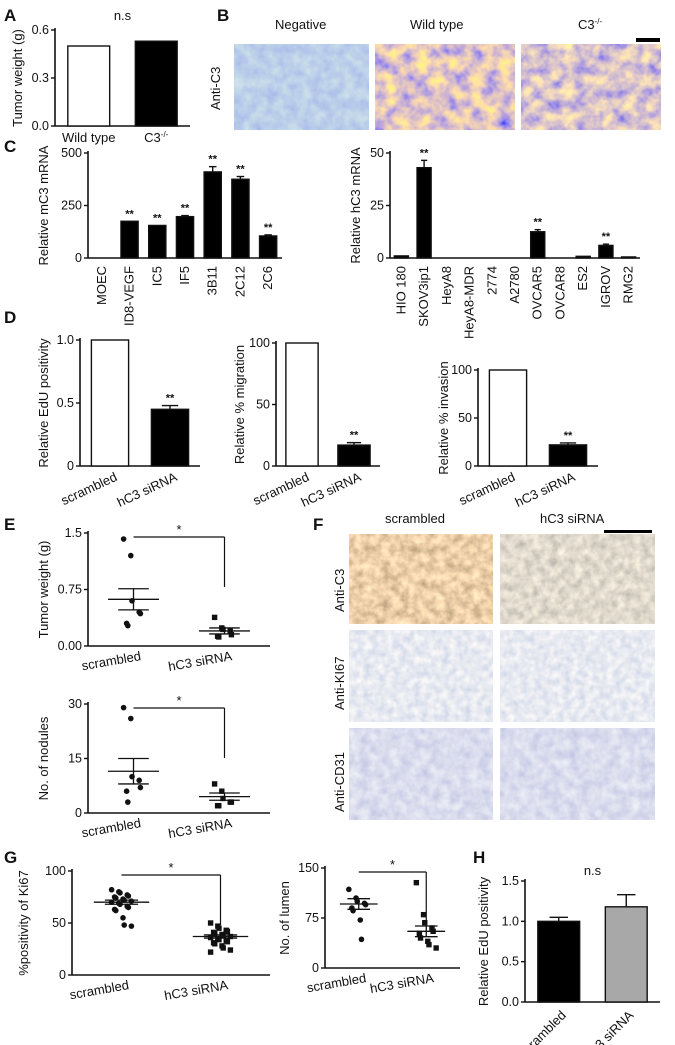  What do you see at coordinates (392, 864) in the screenshot?
I see `significance-star: *` at bounding box center [392, 864].